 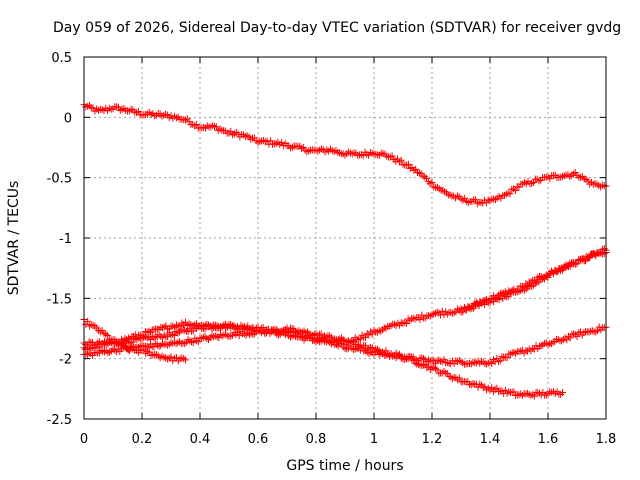 I want to click on y-tick-label: -0.5, so click(x=59, y=179).